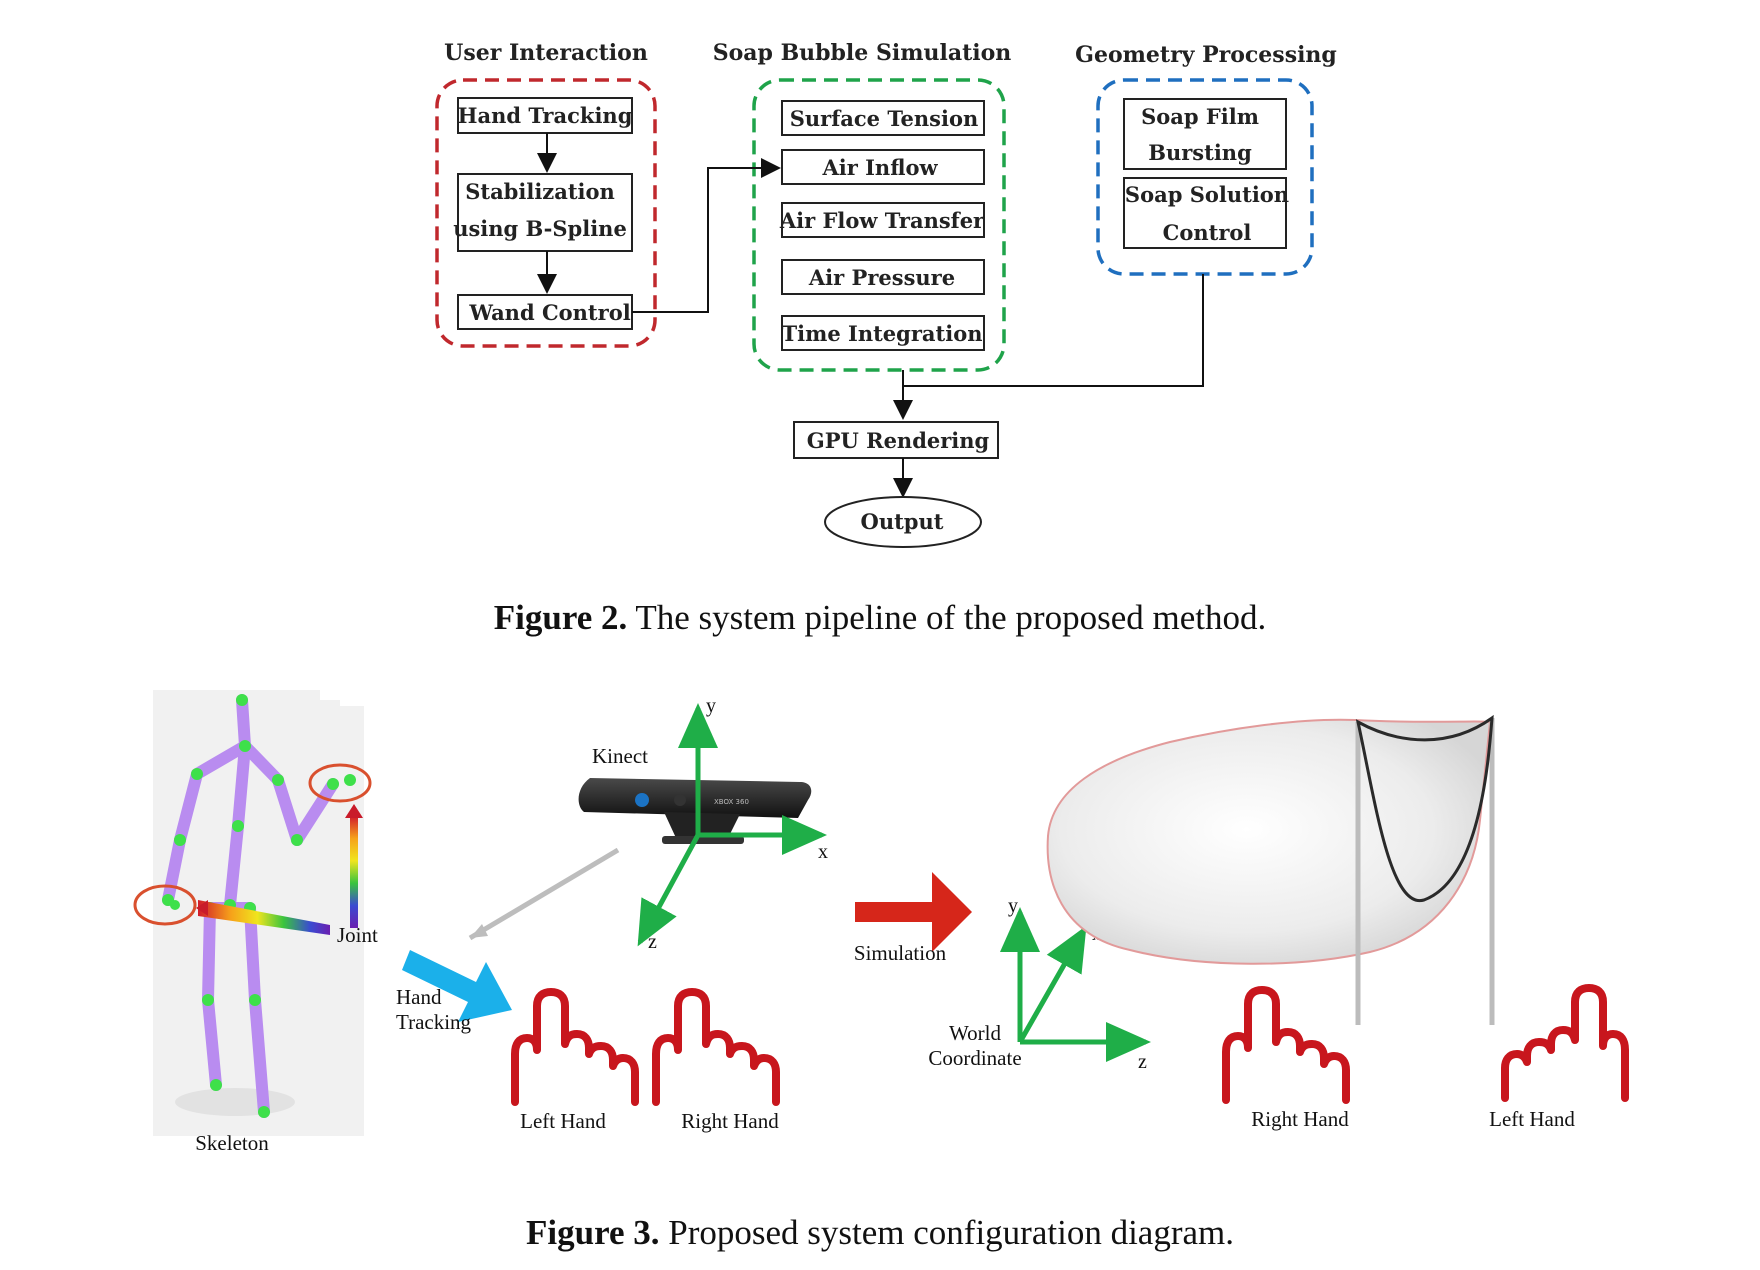  I want to click on hand-tracking-box, so click(545, 115).